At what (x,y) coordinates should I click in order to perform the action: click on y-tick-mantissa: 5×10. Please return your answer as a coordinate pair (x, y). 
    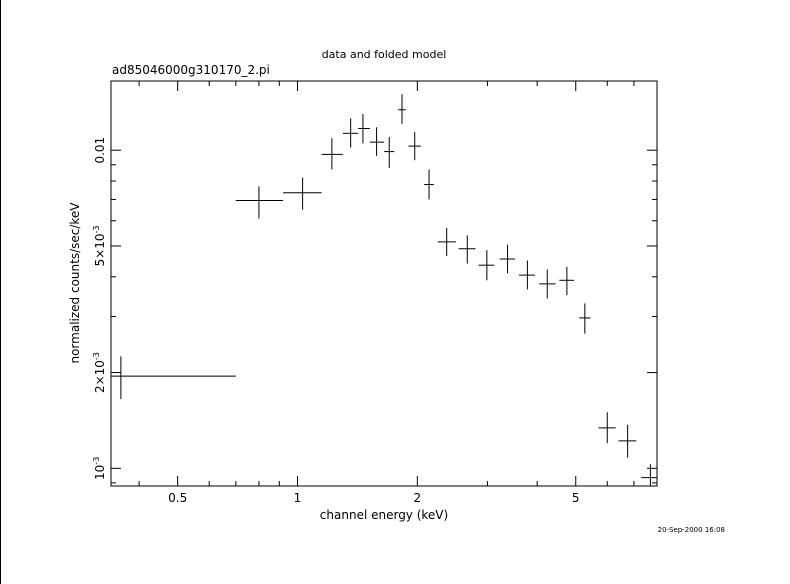
    Looking at the image, I should click on (100, 249).